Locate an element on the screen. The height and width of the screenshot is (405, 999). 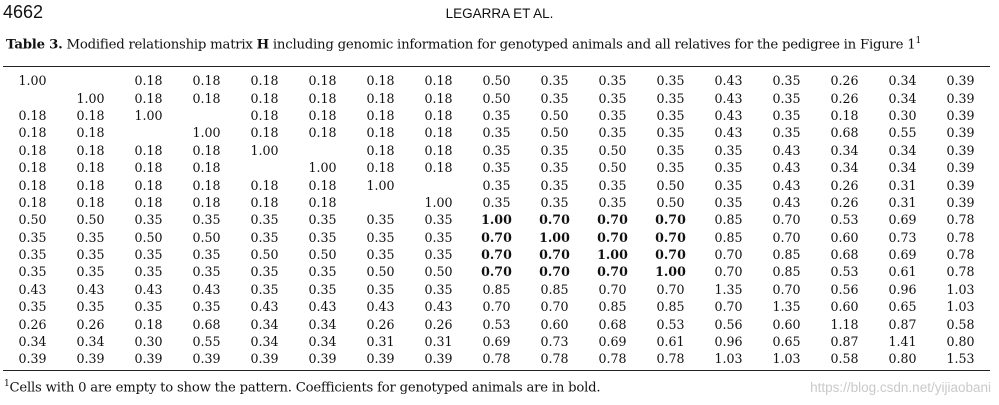
caption-label: Table 3. is located at coordinates (34, 45).